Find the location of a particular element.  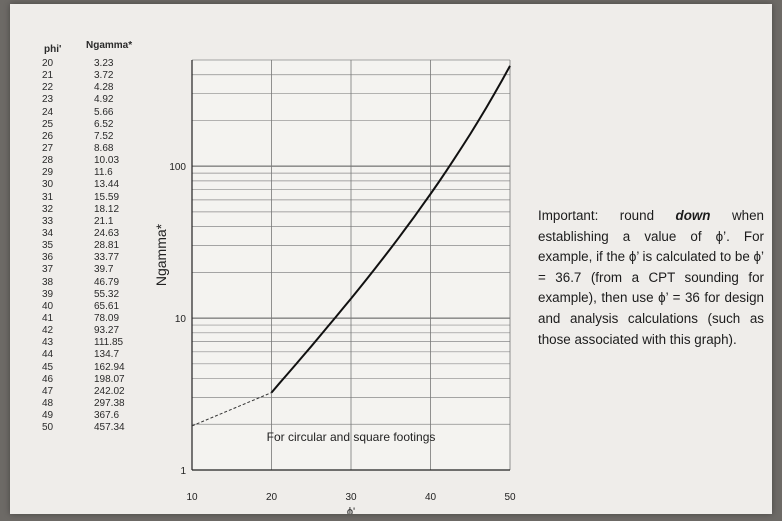

phi-cell: 39 is located at coordinates (48, 294).